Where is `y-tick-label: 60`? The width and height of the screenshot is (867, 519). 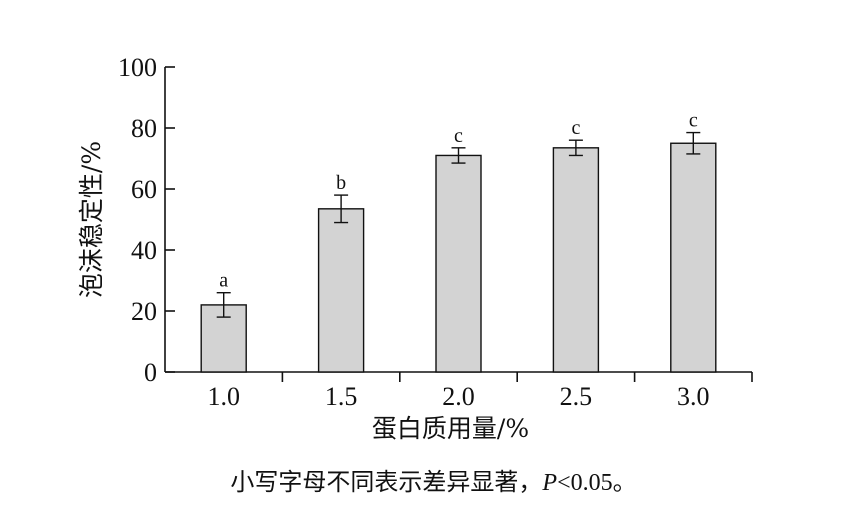
y-tick-label: 60 is located at coordinates (144, 189).